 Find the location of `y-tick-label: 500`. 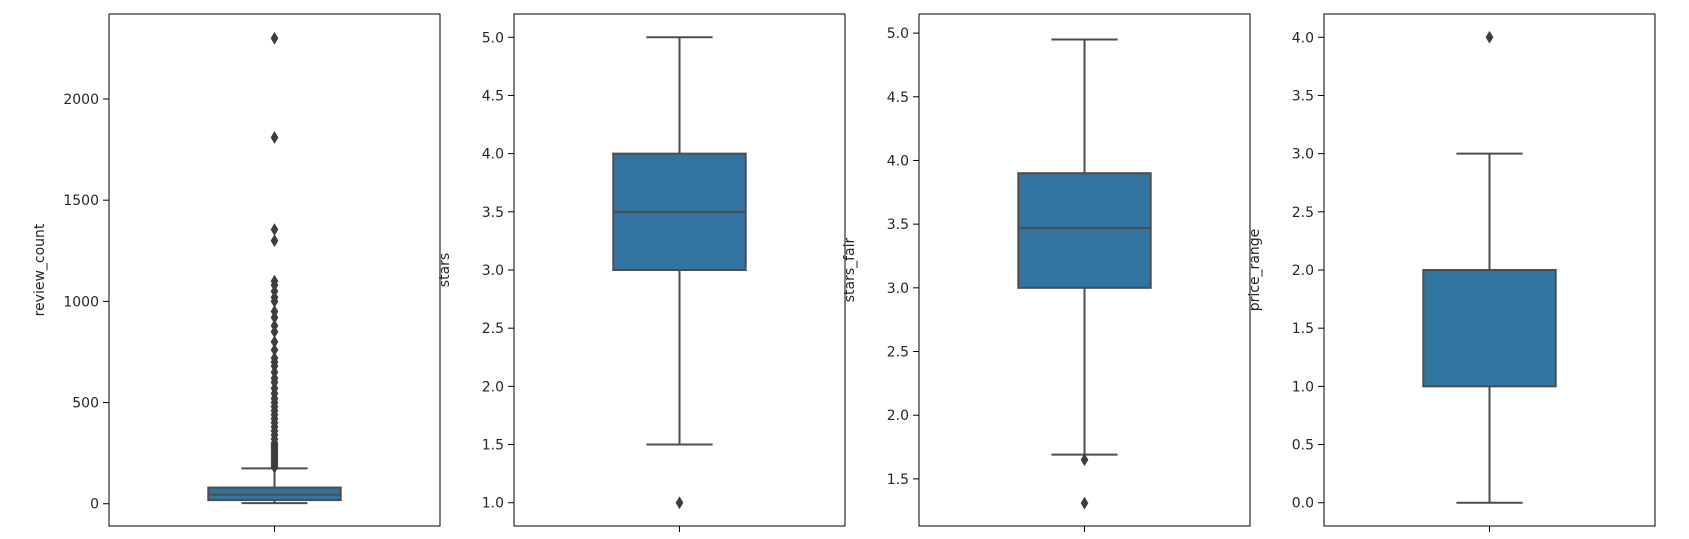

y-tick-label: 500 is located at coordinates (85, 404).